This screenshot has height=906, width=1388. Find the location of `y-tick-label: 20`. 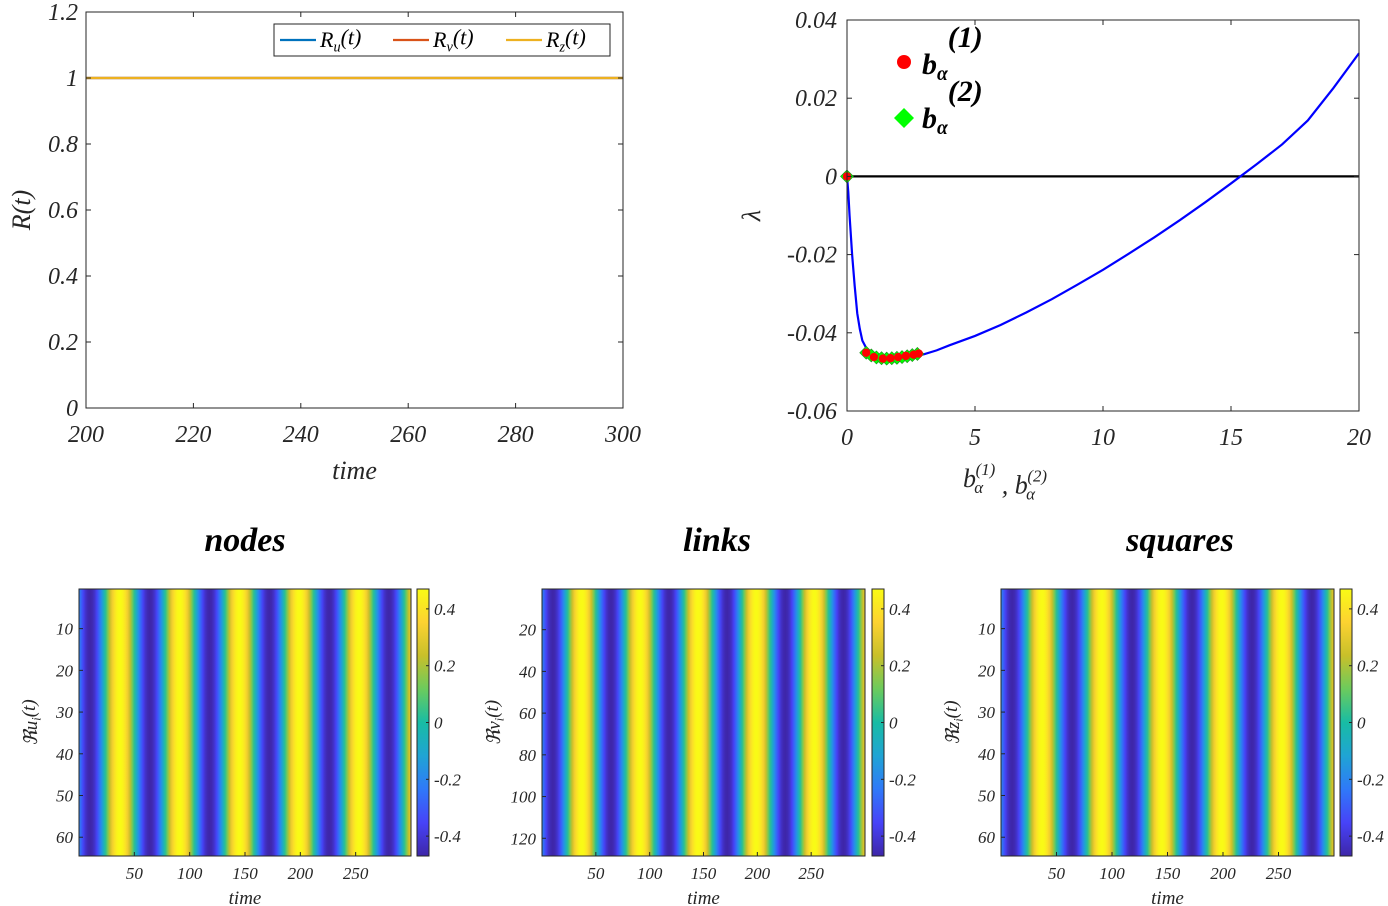

y-tick-label: 20 is located at coordinates (987, 670).